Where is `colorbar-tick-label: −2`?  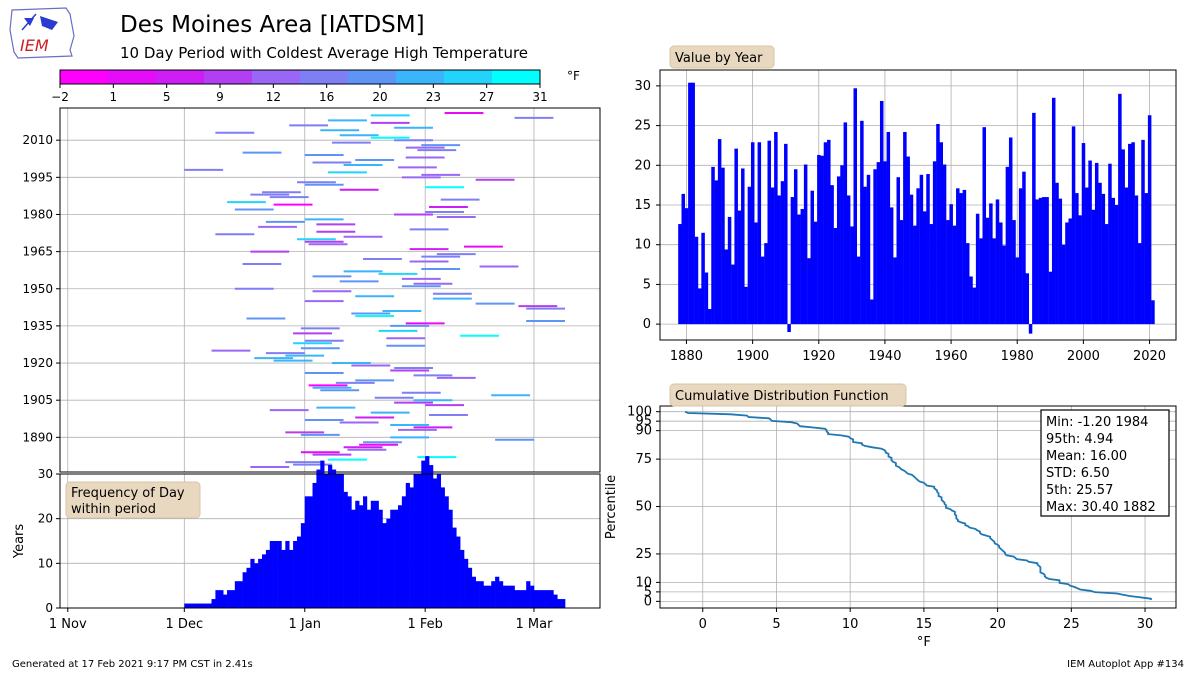 colorbar-tick-label: −2 is located at coordinates (60, 97).